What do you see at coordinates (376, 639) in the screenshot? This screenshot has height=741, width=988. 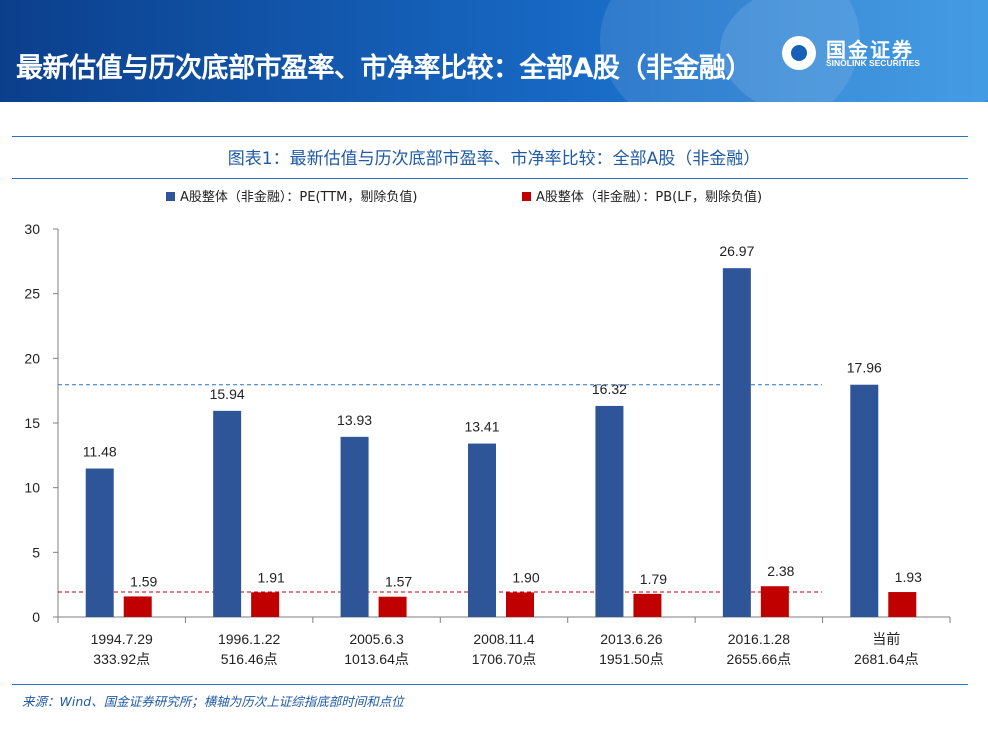 I see `x-tick-label: 2005.6.3` at bounding box center [376, 639].